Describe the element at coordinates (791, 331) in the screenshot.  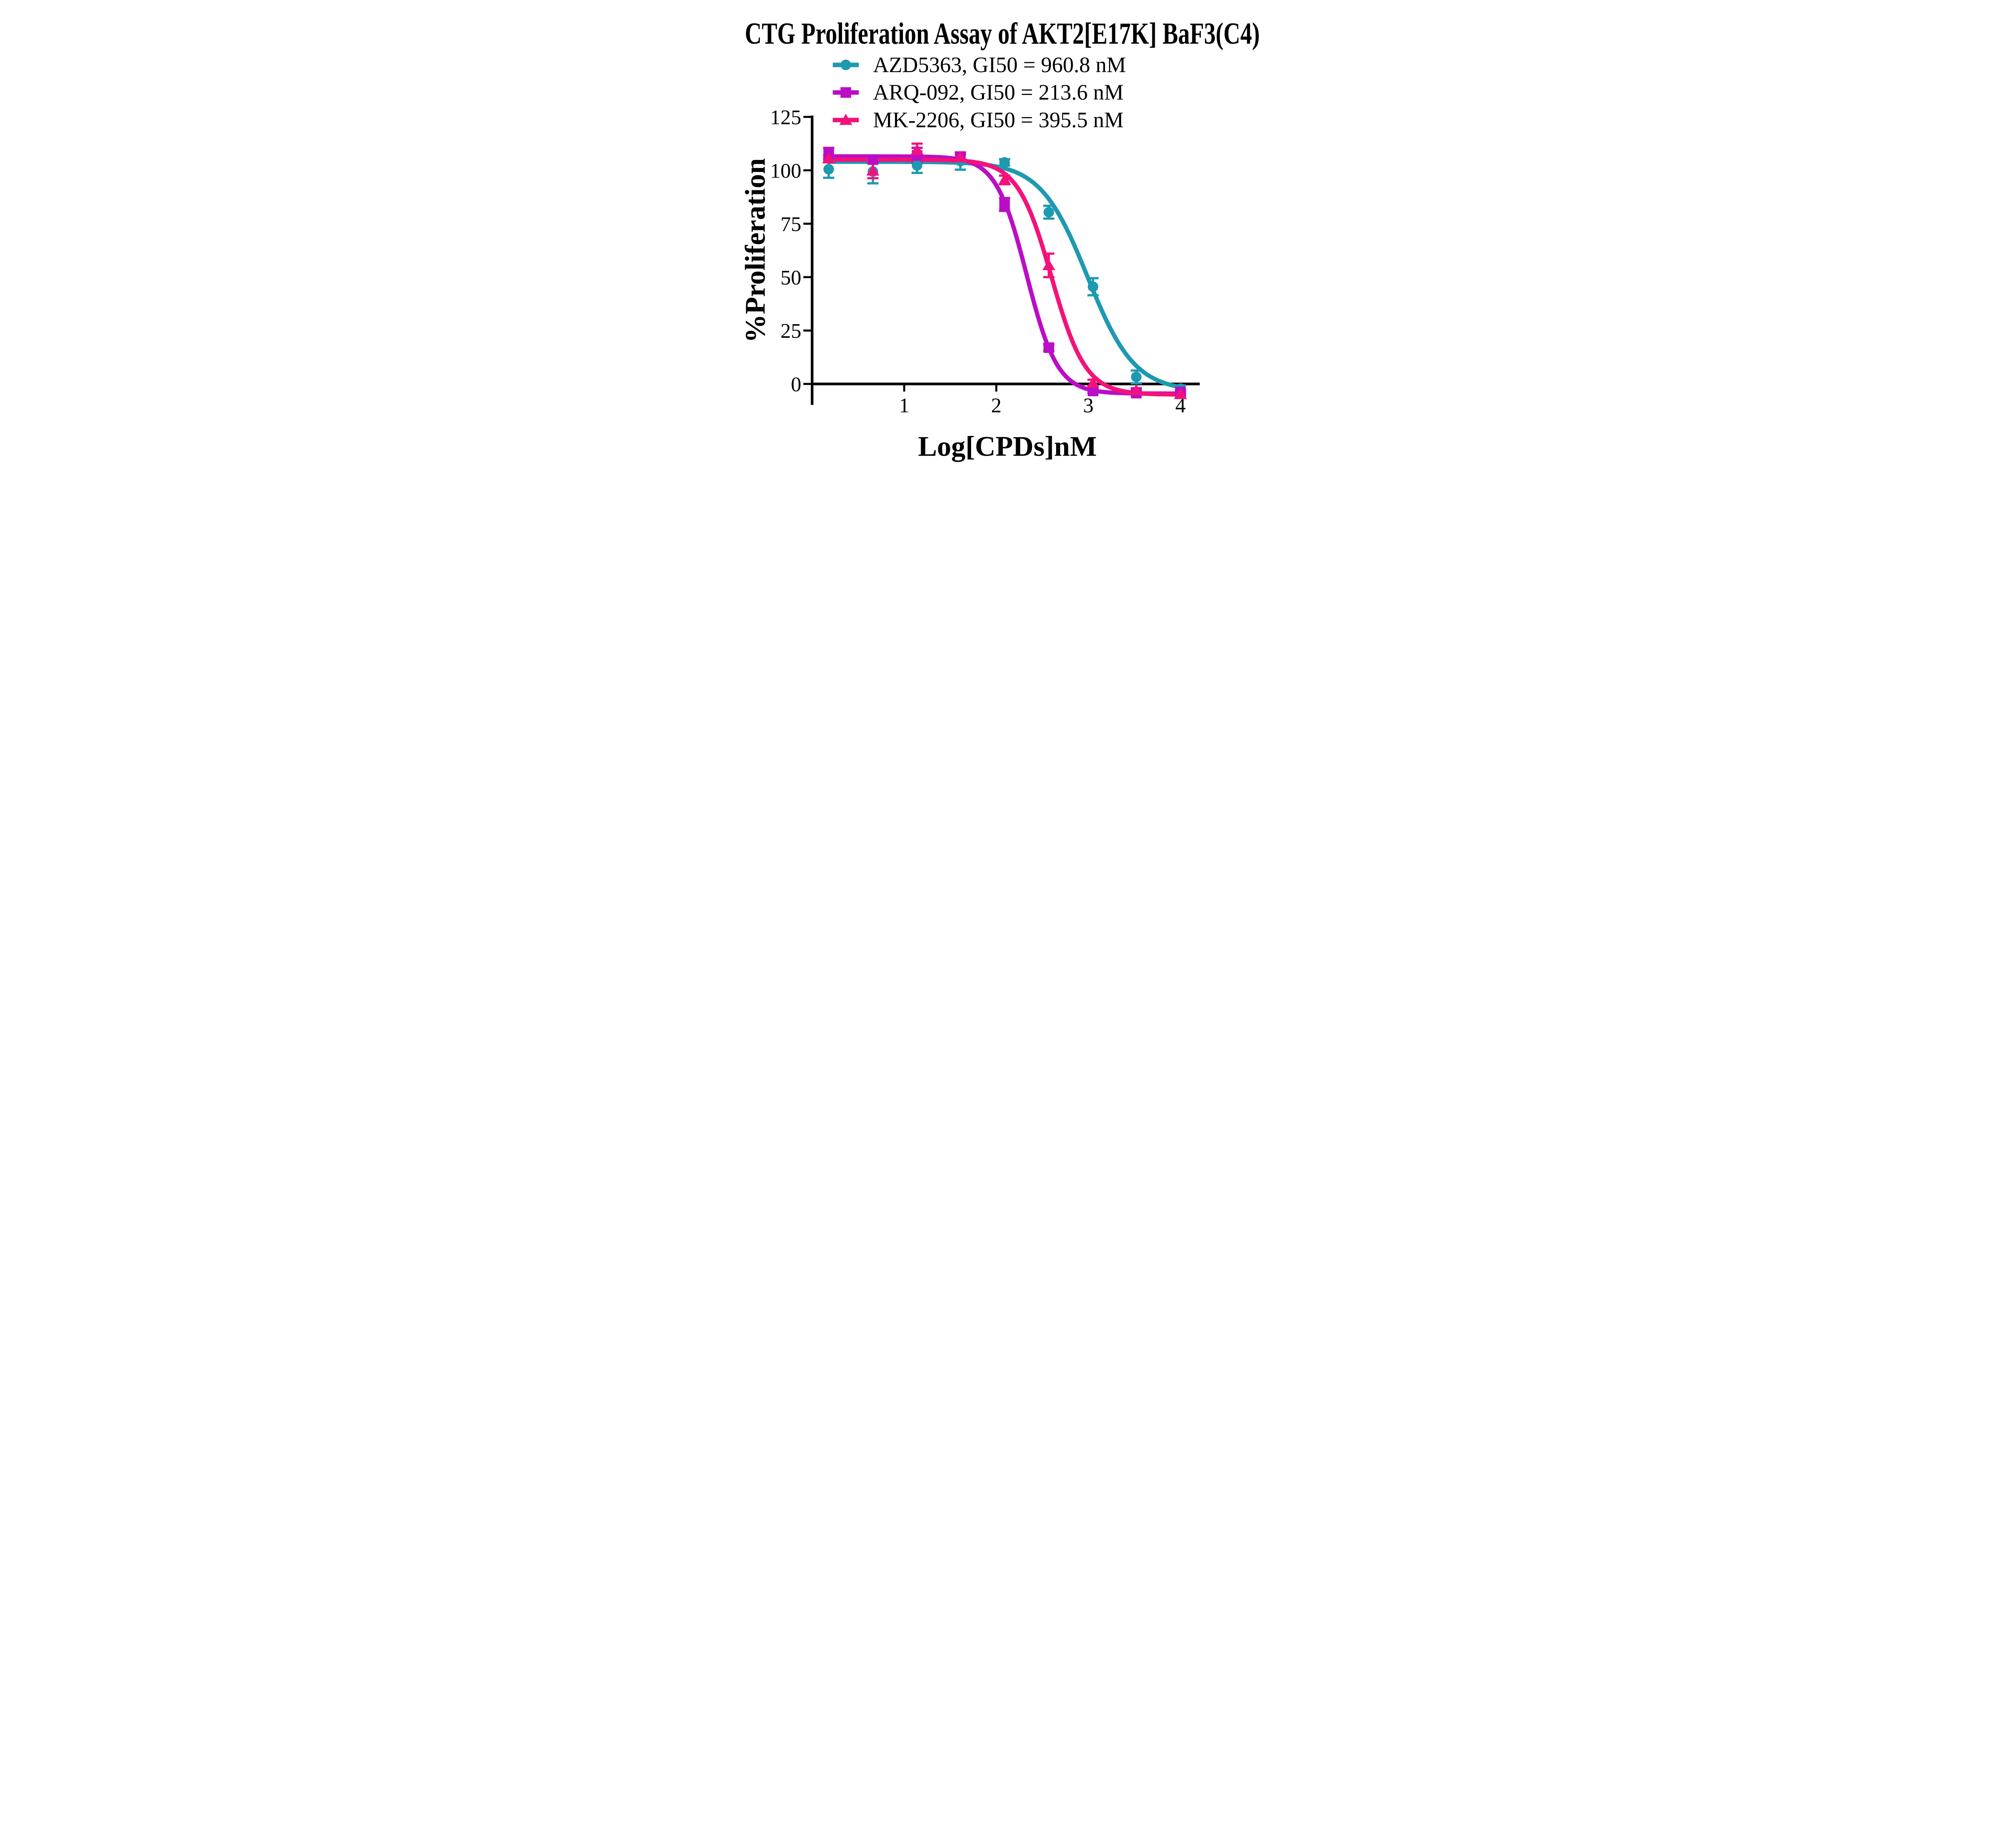
I see `y-tick-label: 25` at that location.